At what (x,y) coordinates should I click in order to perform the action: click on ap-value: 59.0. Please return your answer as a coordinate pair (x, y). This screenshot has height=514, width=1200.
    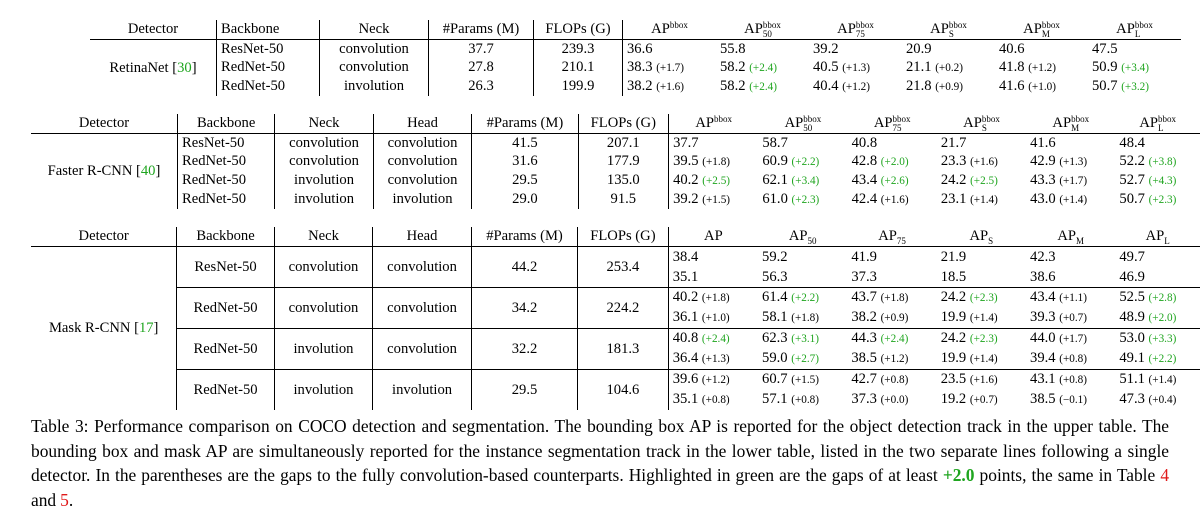
    Looking at the image, I should click on (775, 358).